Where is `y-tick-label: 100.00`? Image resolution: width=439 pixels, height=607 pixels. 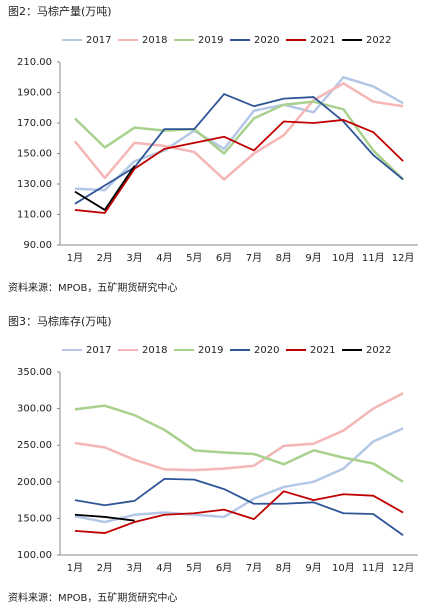
y-tick-label: 100.00 is located at coordinates (34, 555).